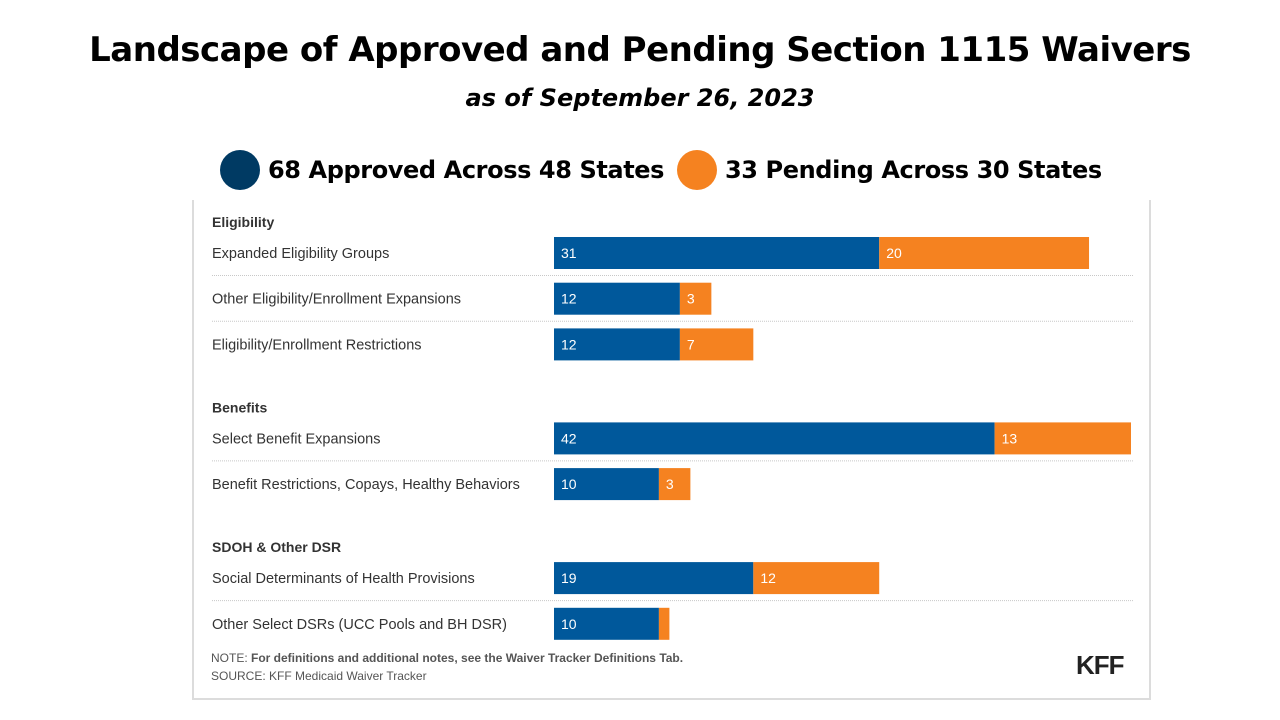 The image size is (1280, 720). Describe the element at coordinates (243, 222) in the screenshot. I see `group-label: Eligibility` at that location.